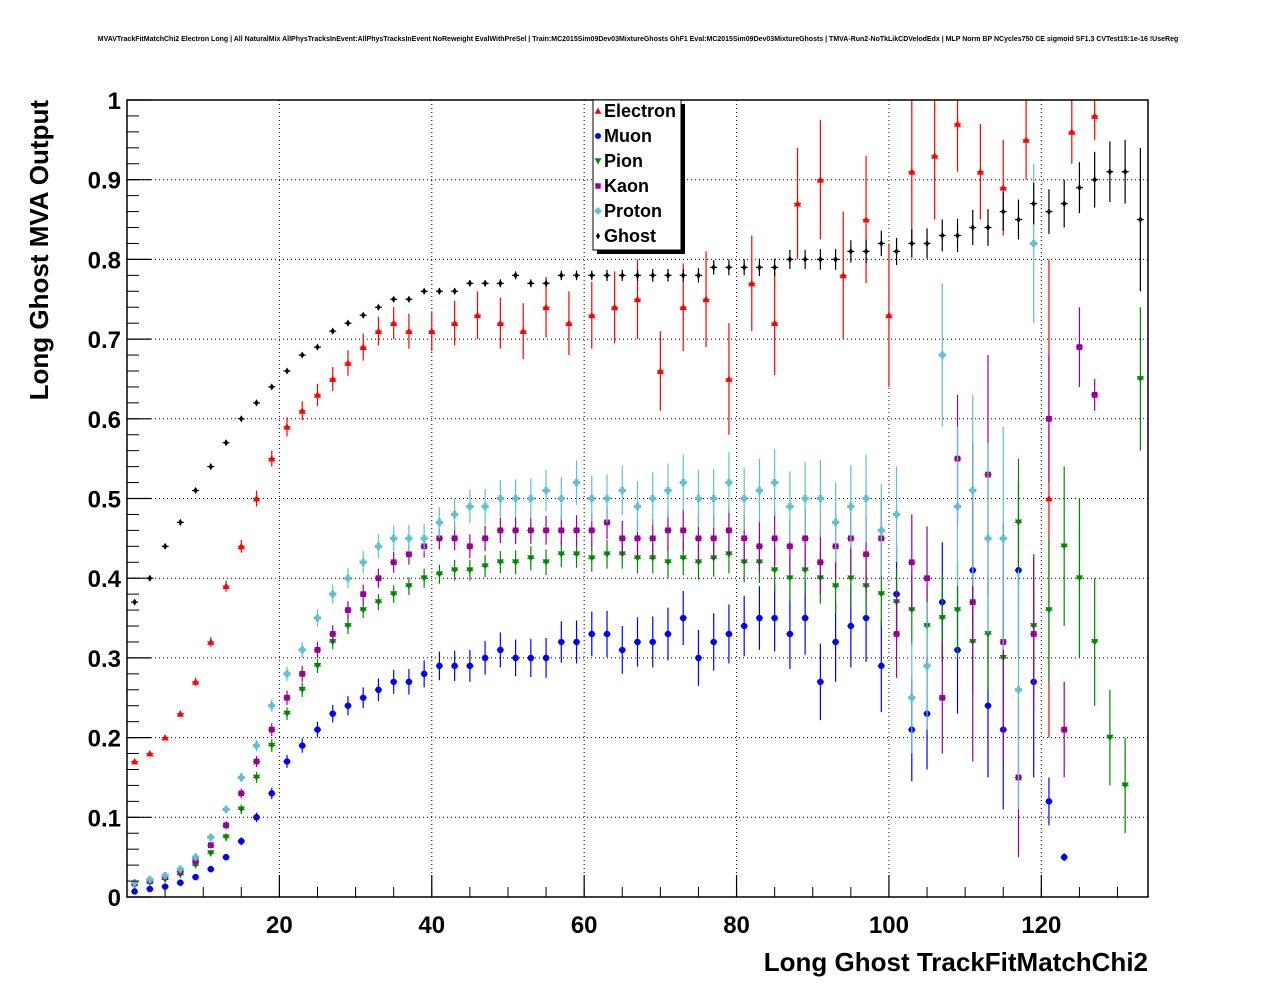 The width and height of the screenshot is (1276, 996). I want to click on x-tick-label: 40, so click(431, 925).